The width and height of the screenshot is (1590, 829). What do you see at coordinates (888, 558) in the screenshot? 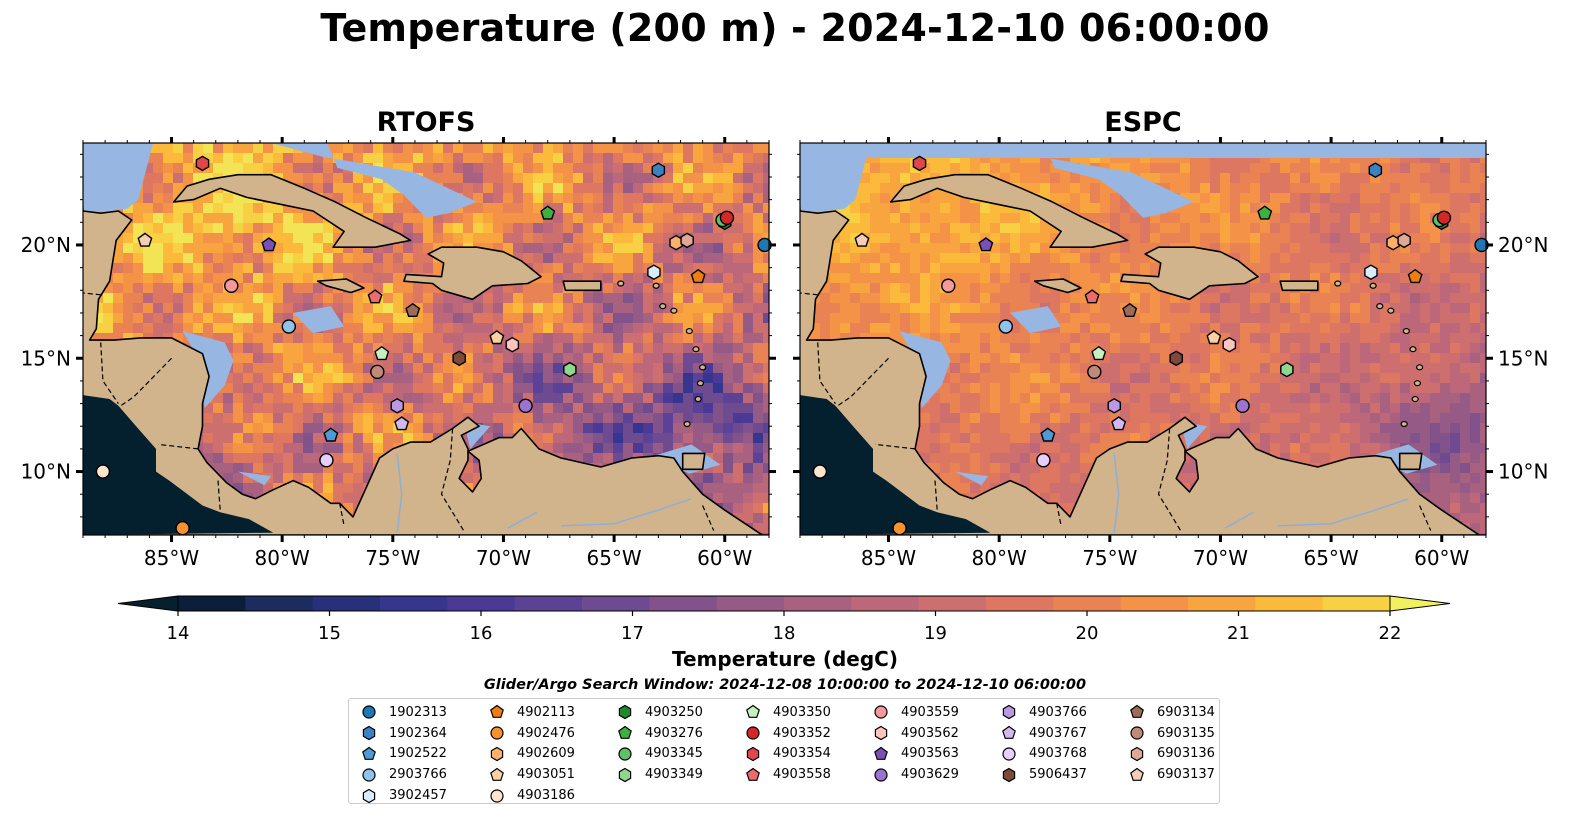
I see `lon-tick-label: 85°W` at bounding box center [888, 558].